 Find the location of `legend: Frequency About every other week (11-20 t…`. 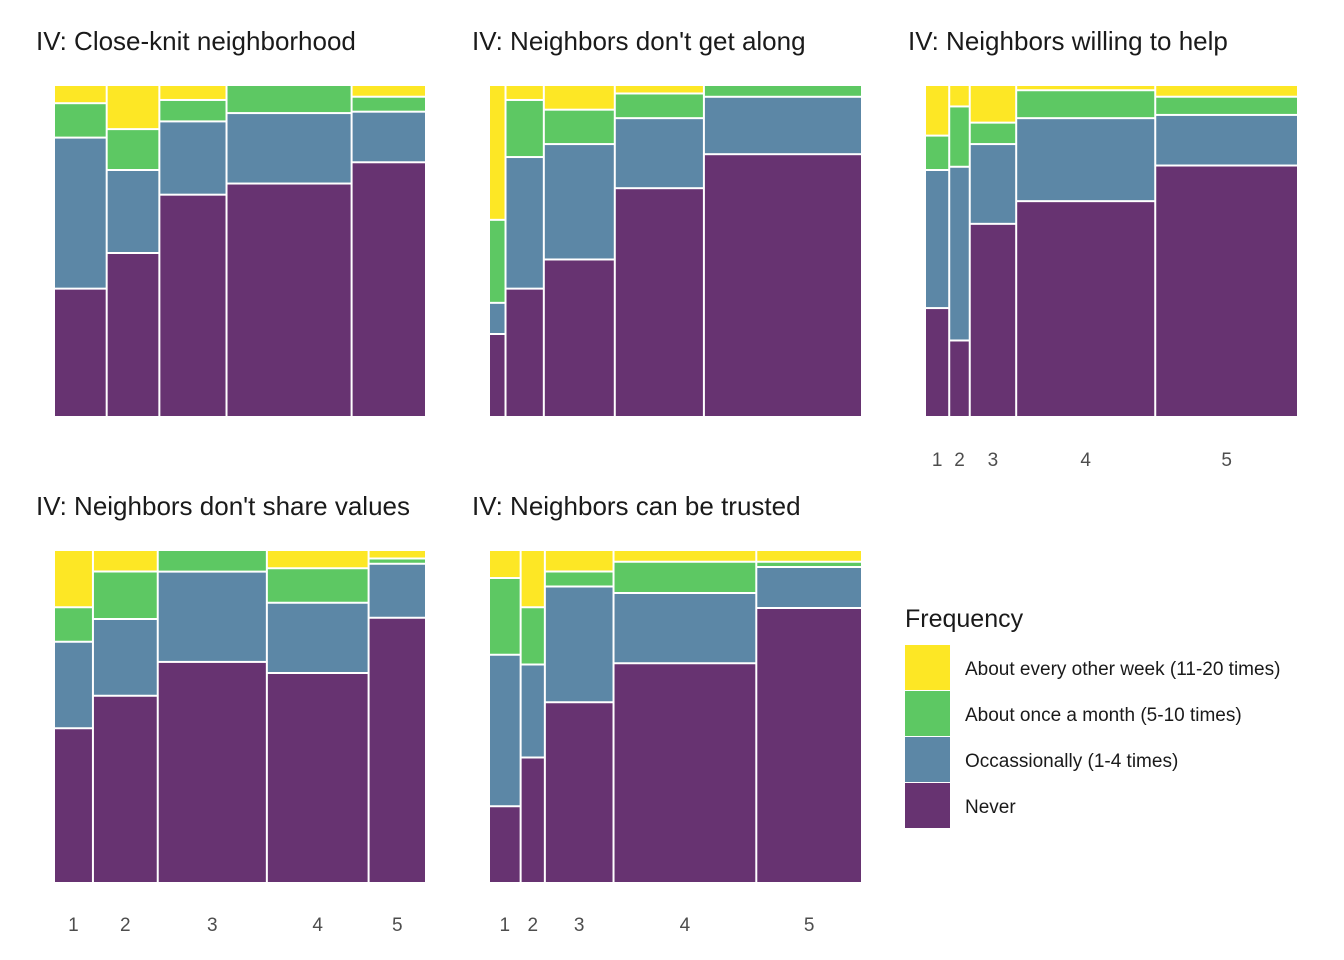

legend: Frequency About every other week (11-20 t… is located at coordinates (1092, 716).